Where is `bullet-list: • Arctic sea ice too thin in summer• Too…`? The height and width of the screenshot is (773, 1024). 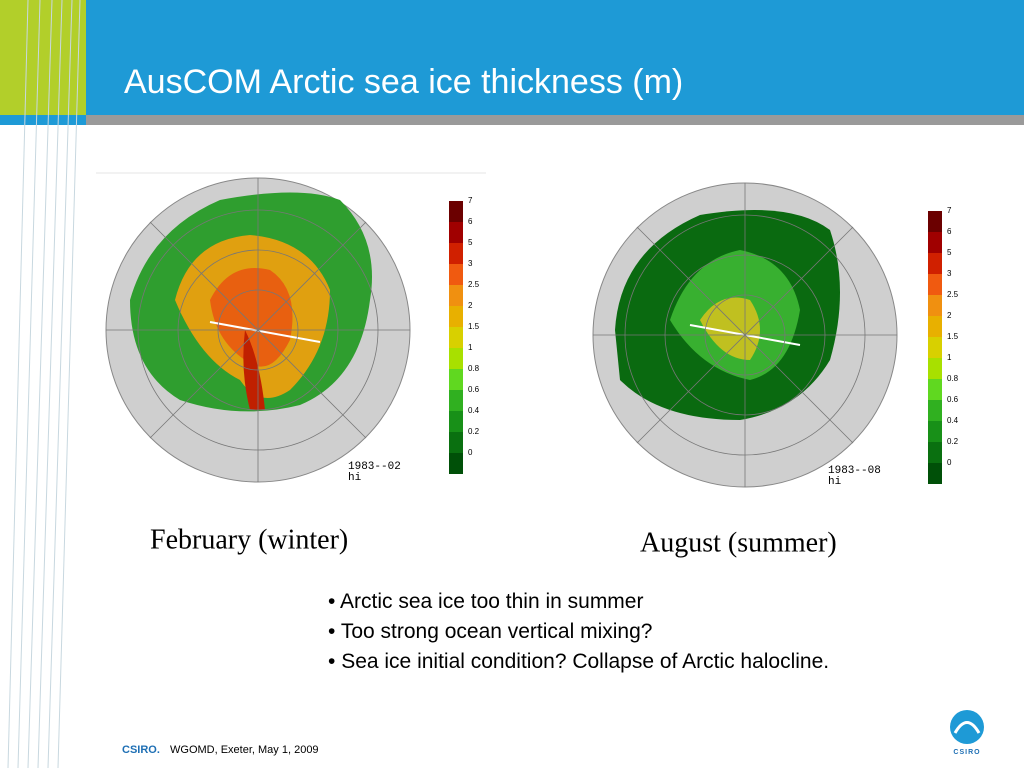
bullet-list: • Arctic sea ice too thin in summer• Too… is located at coordinates (578, 631).